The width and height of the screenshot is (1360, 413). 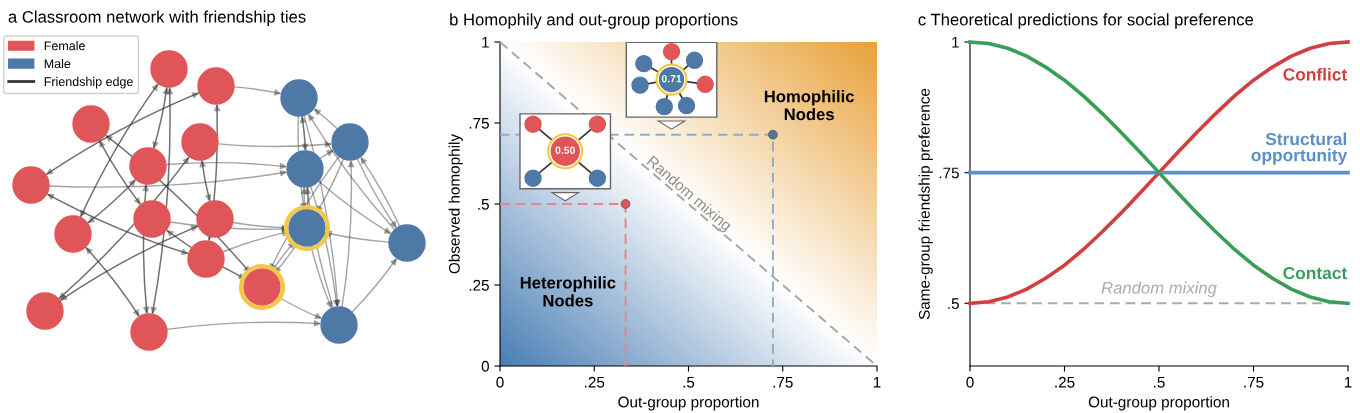 I want to click on annotation: Heterophilic Nodes, so click(x=568, y=291).